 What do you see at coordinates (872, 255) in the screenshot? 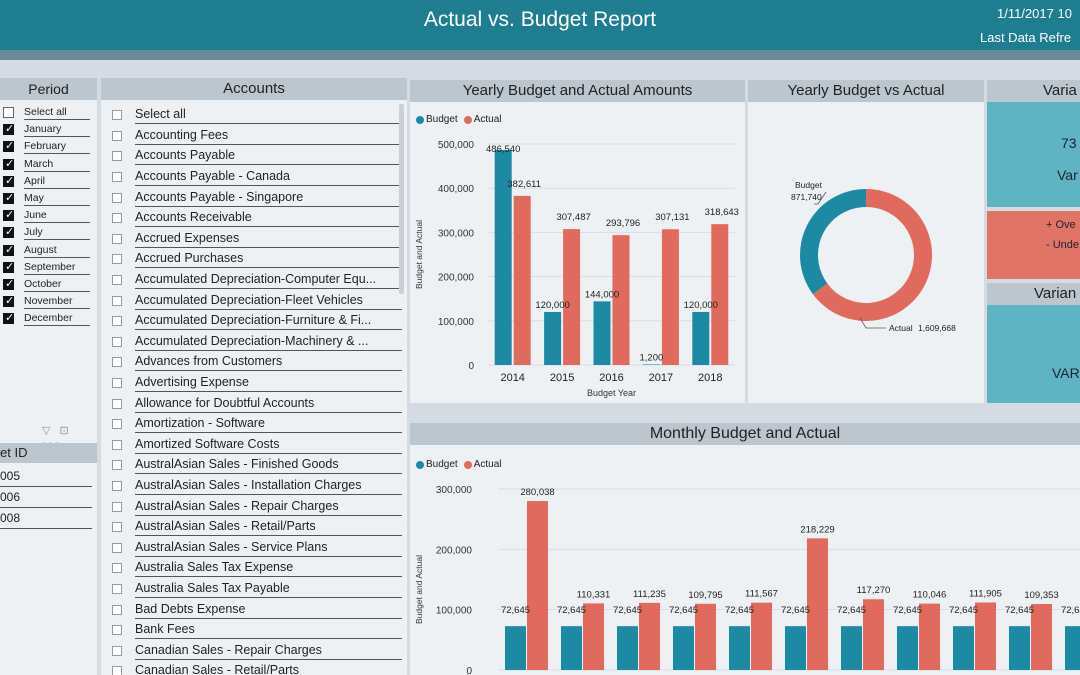
I see `actual-slice` at bounding box center [872, 255].